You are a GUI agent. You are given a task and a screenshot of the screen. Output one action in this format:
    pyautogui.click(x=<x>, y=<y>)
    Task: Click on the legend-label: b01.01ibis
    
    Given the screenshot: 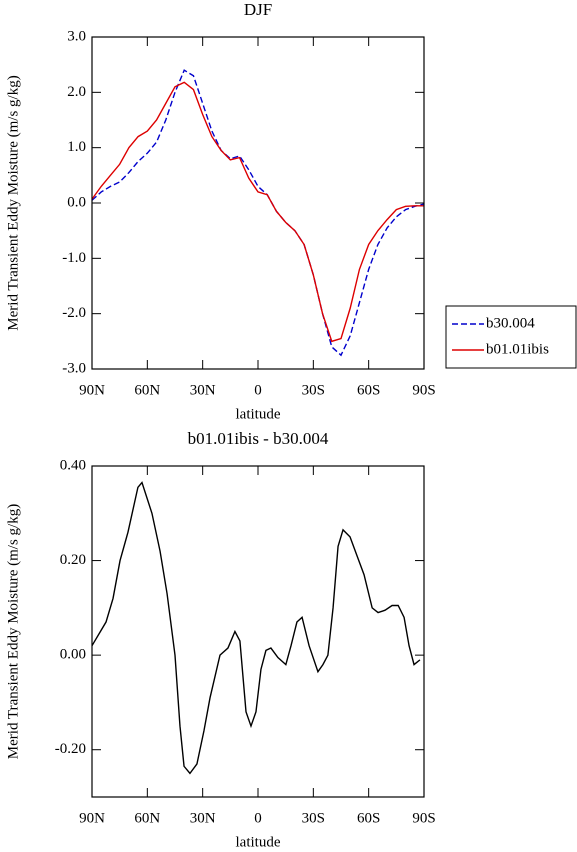 What is the action you would take?
    pyautogui.click(x=517, y=349)
    